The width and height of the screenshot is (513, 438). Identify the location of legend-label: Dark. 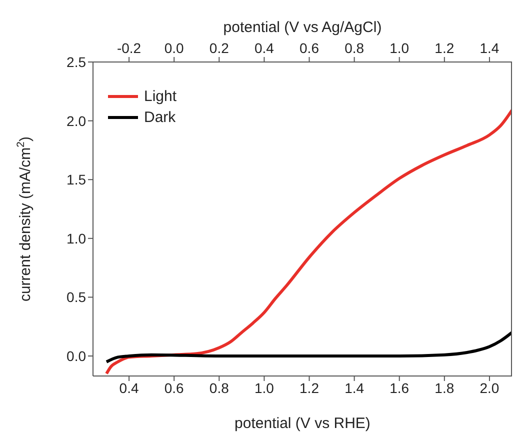
(160, 117).